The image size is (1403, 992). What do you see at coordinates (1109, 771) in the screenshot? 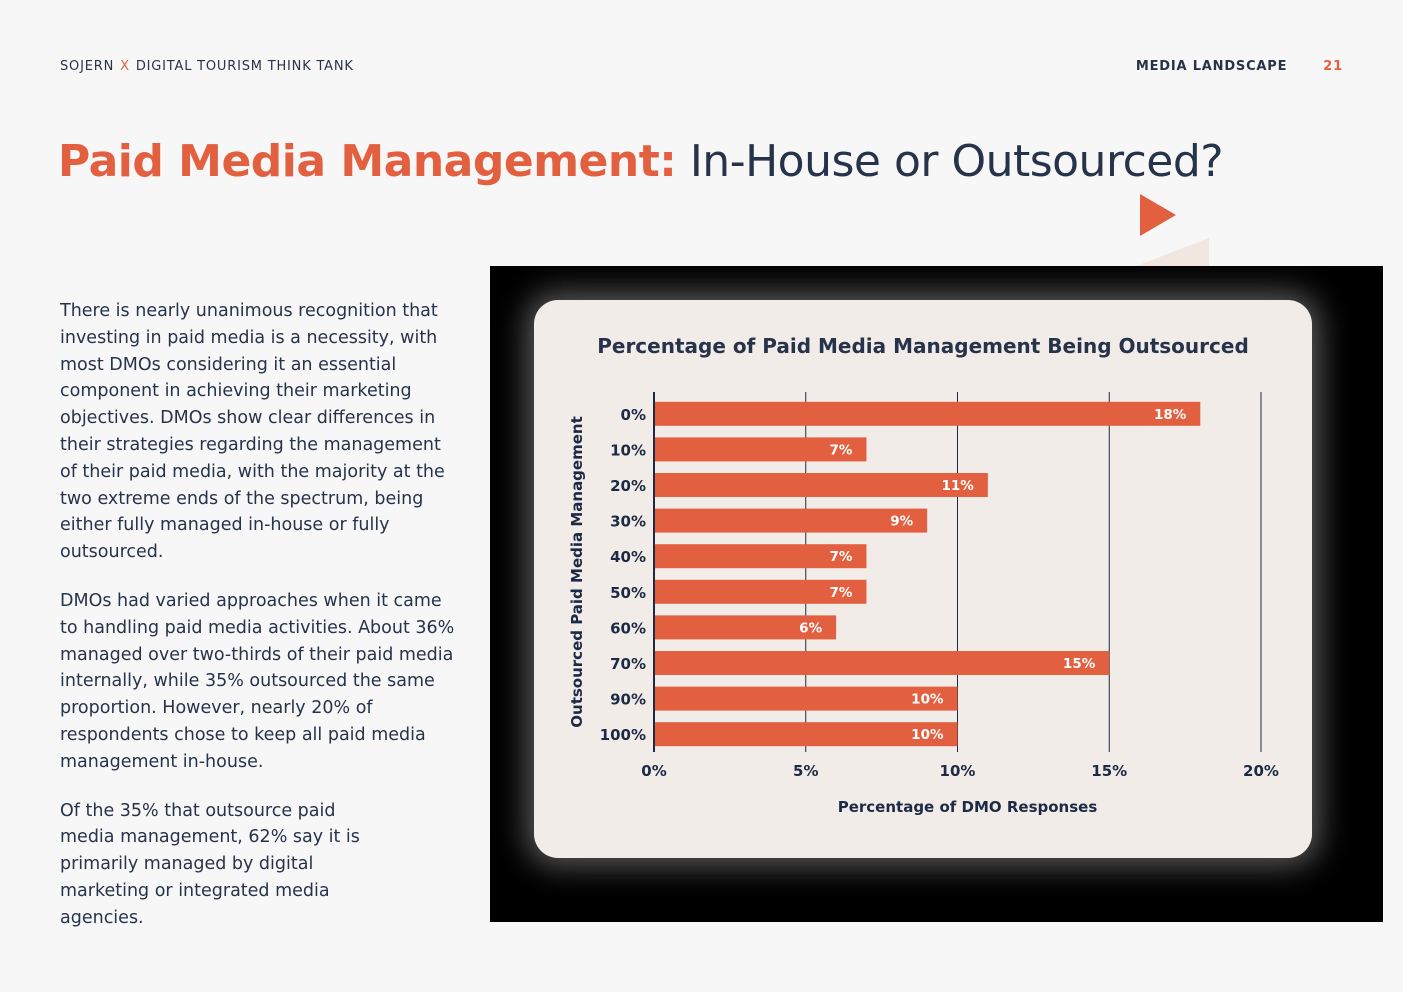
I see `x-tick-label: 15%` at bounding box center [1109, 771].